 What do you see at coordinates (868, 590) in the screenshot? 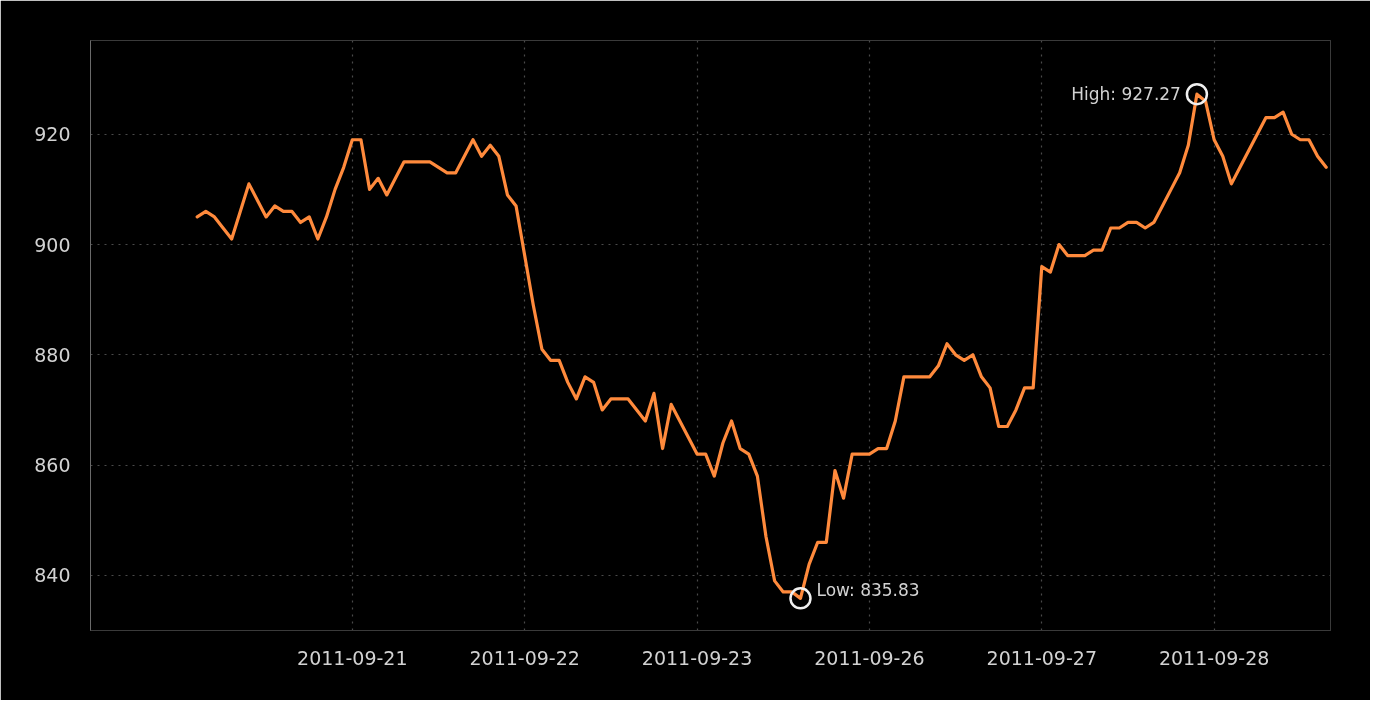
I see `annotation: Low: 835.83` at bounding box center [868, 590].